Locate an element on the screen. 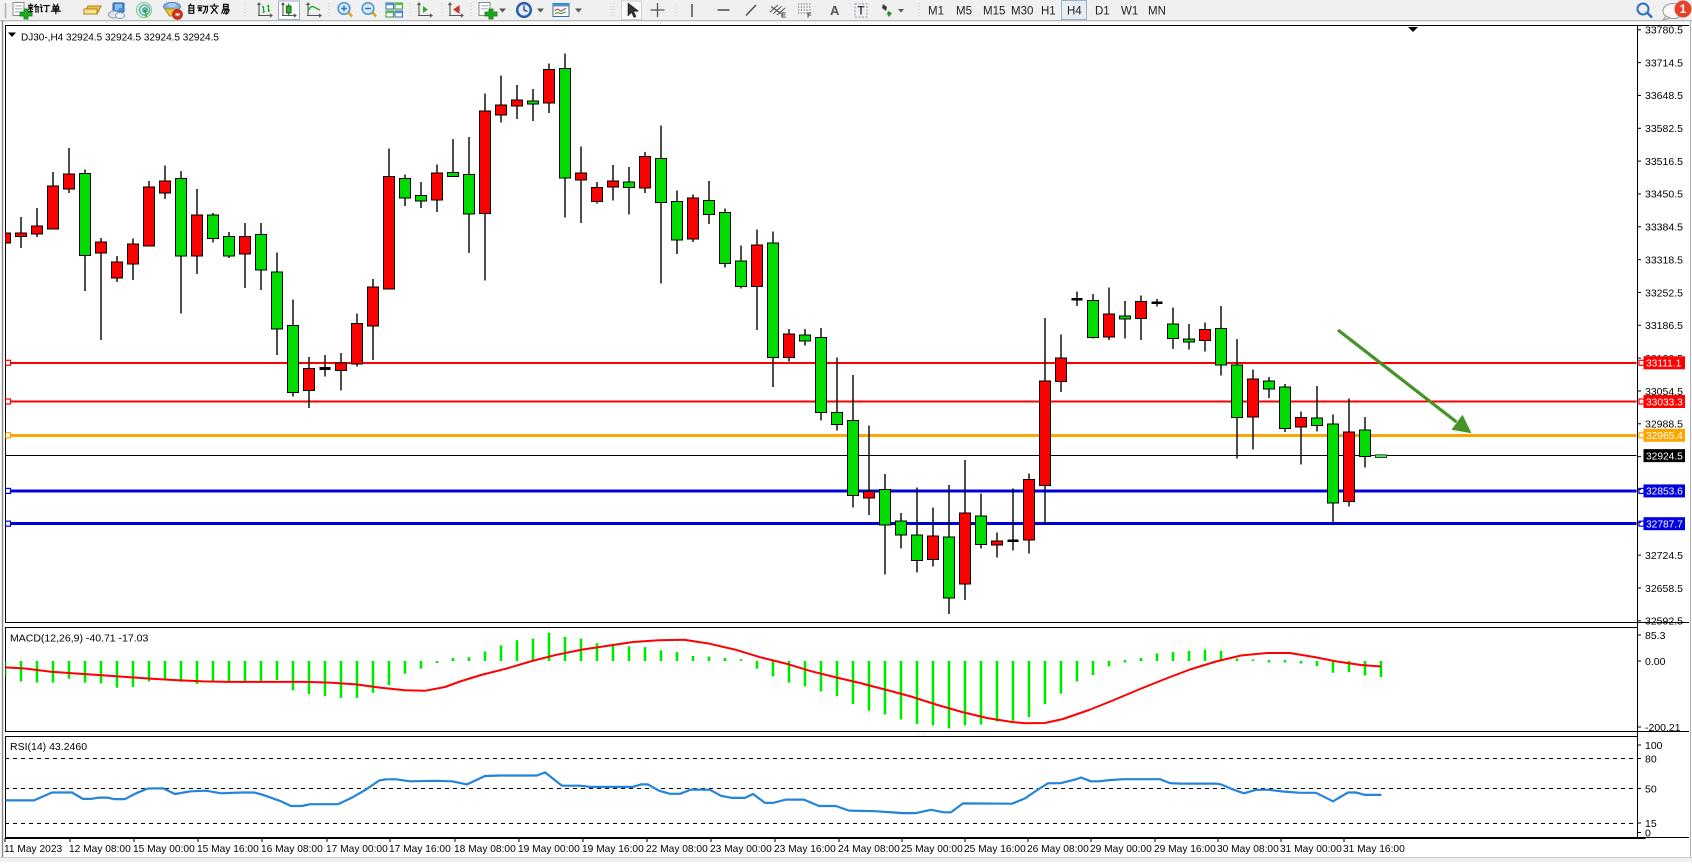 The height and width of the screenshot is (867, 1692). svg-text: MACD(12,26,9) -40.71 -17.03 is located at coordinates (79, 639).